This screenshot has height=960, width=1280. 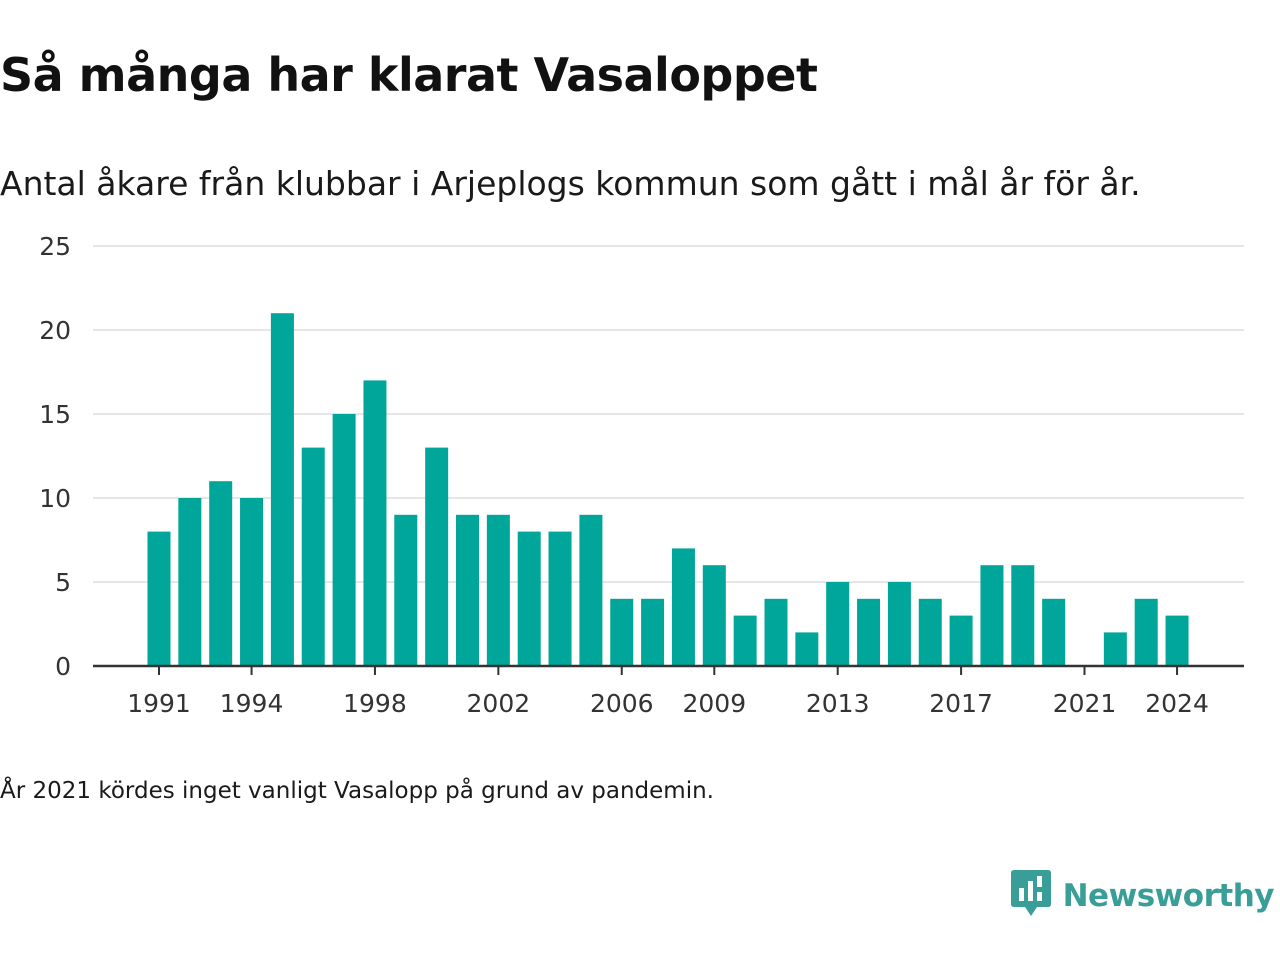 What do you see at coordinates (159, 598) in the screenshot?
I see `bar-1991` at bounding box center [159, 598].